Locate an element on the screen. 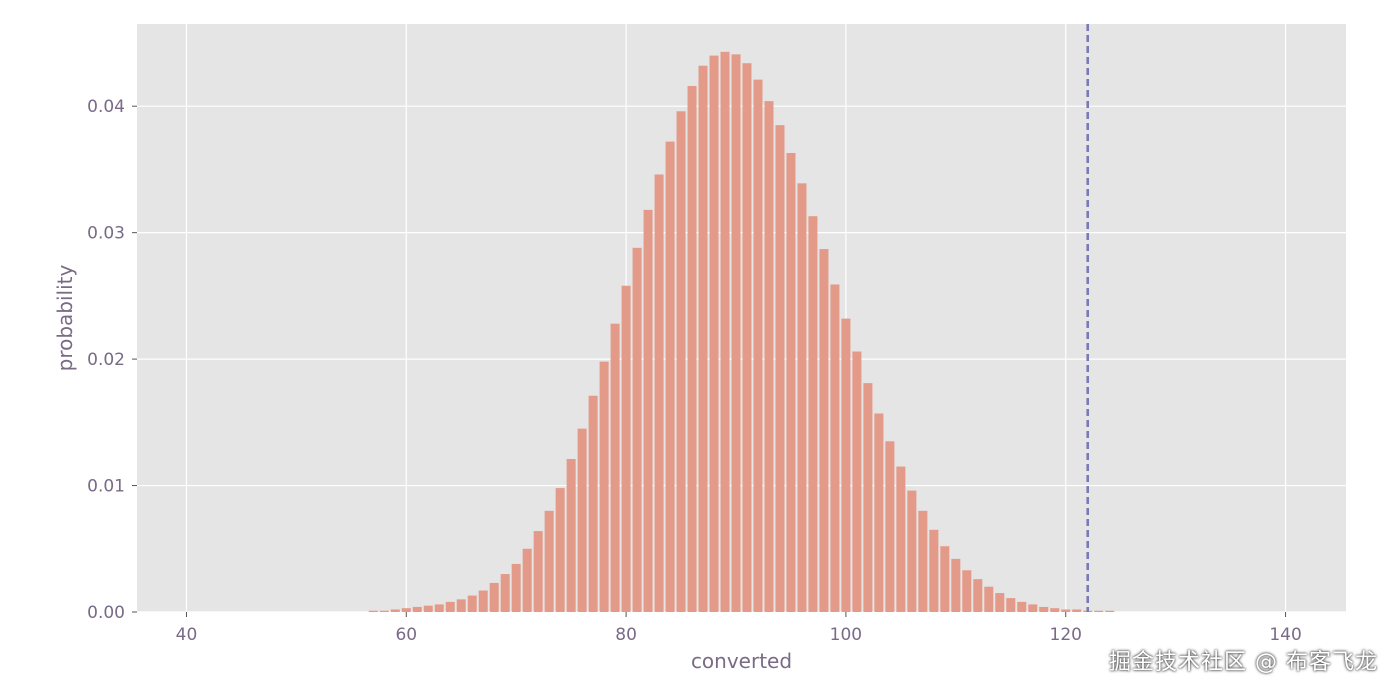  x-tick-label: 80 is located at coordinates (626, 635).